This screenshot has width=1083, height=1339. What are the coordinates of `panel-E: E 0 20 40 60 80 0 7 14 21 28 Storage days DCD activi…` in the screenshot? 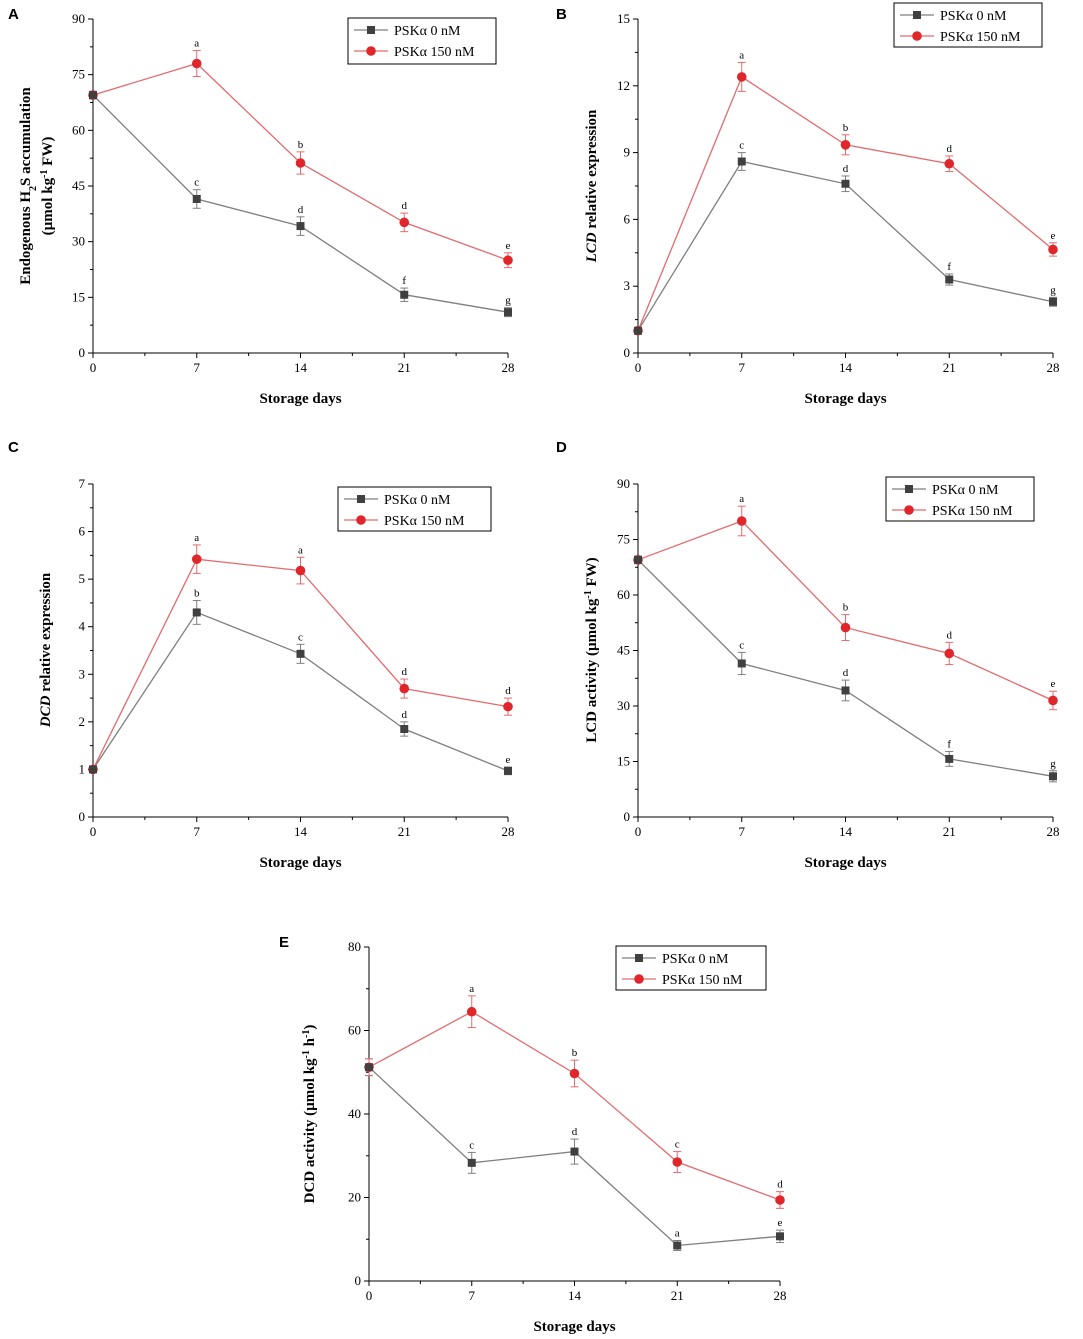 It's located at (533, 1134).